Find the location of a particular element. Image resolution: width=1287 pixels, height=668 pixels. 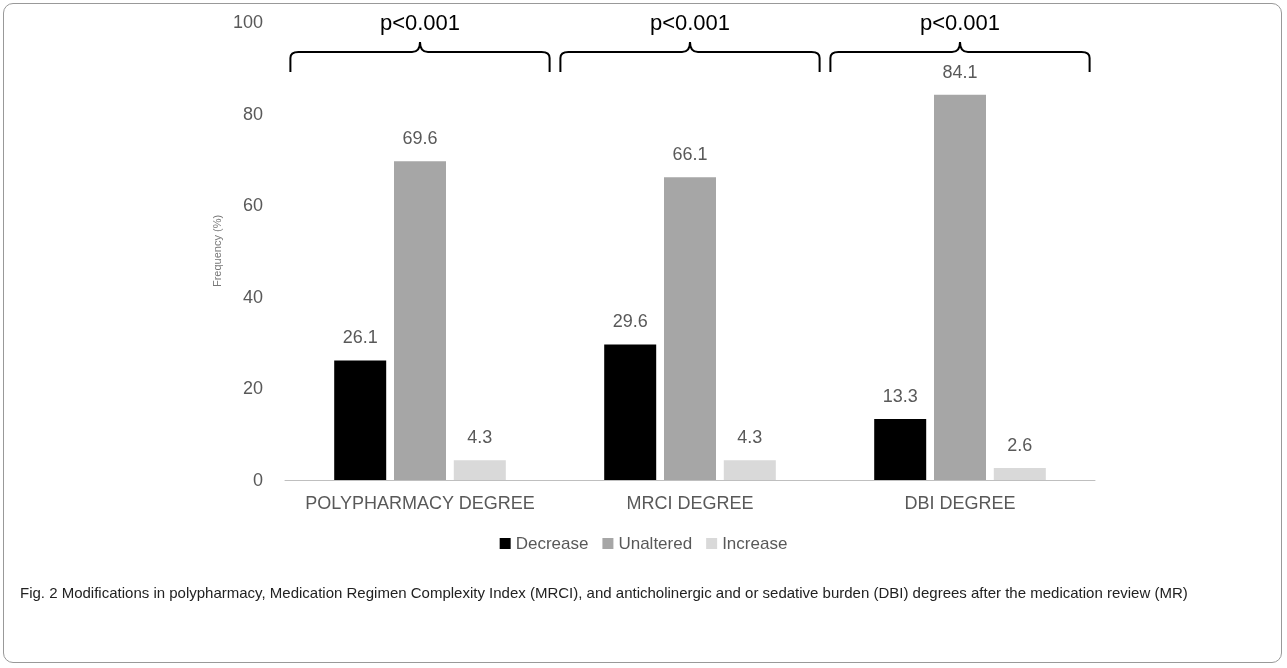

data-label: 26.1 is located at coordinates (360, 337).